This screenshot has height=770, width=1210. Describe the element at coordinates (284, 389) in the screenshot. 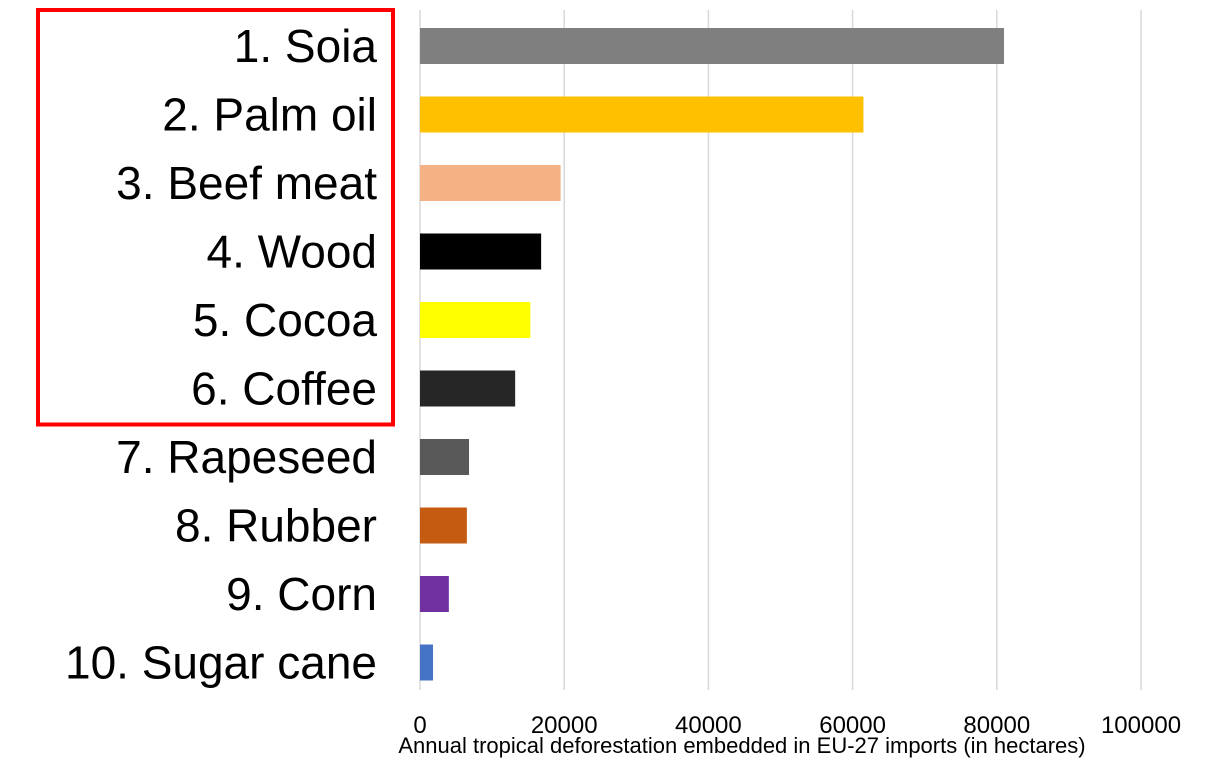

I see `category-label: 6. Coffee` at that location.